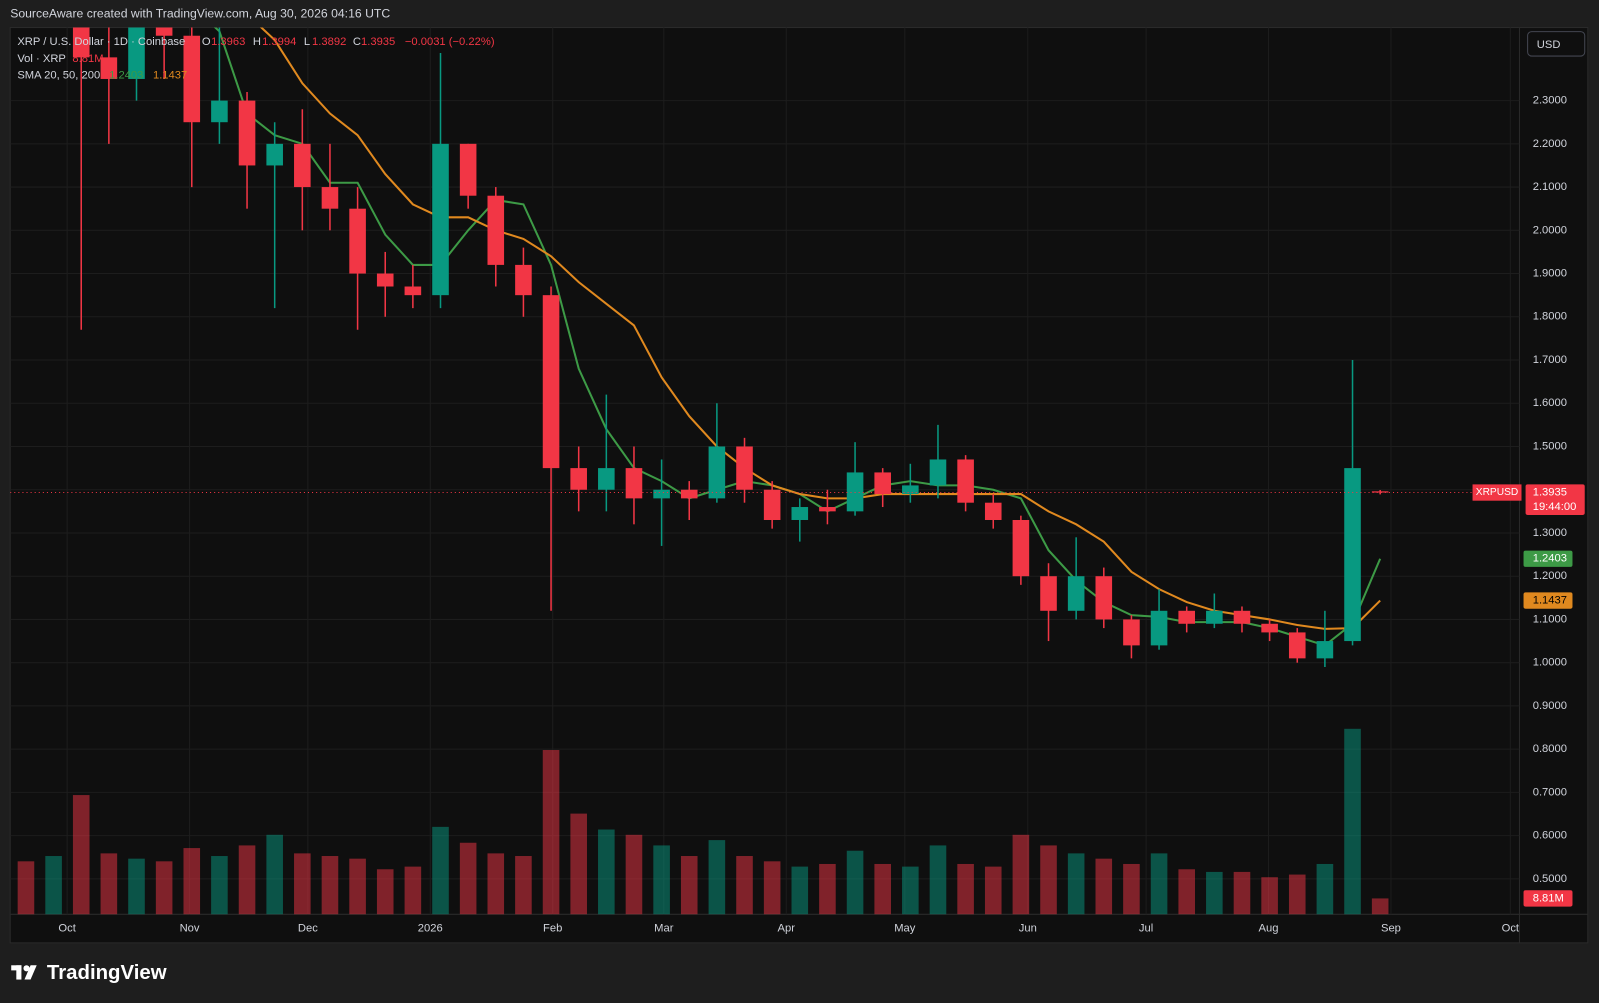 The width and height of the screenshot is (1599, 1003). I want to click on x-tick-label: Jul, so click(1146, 929).